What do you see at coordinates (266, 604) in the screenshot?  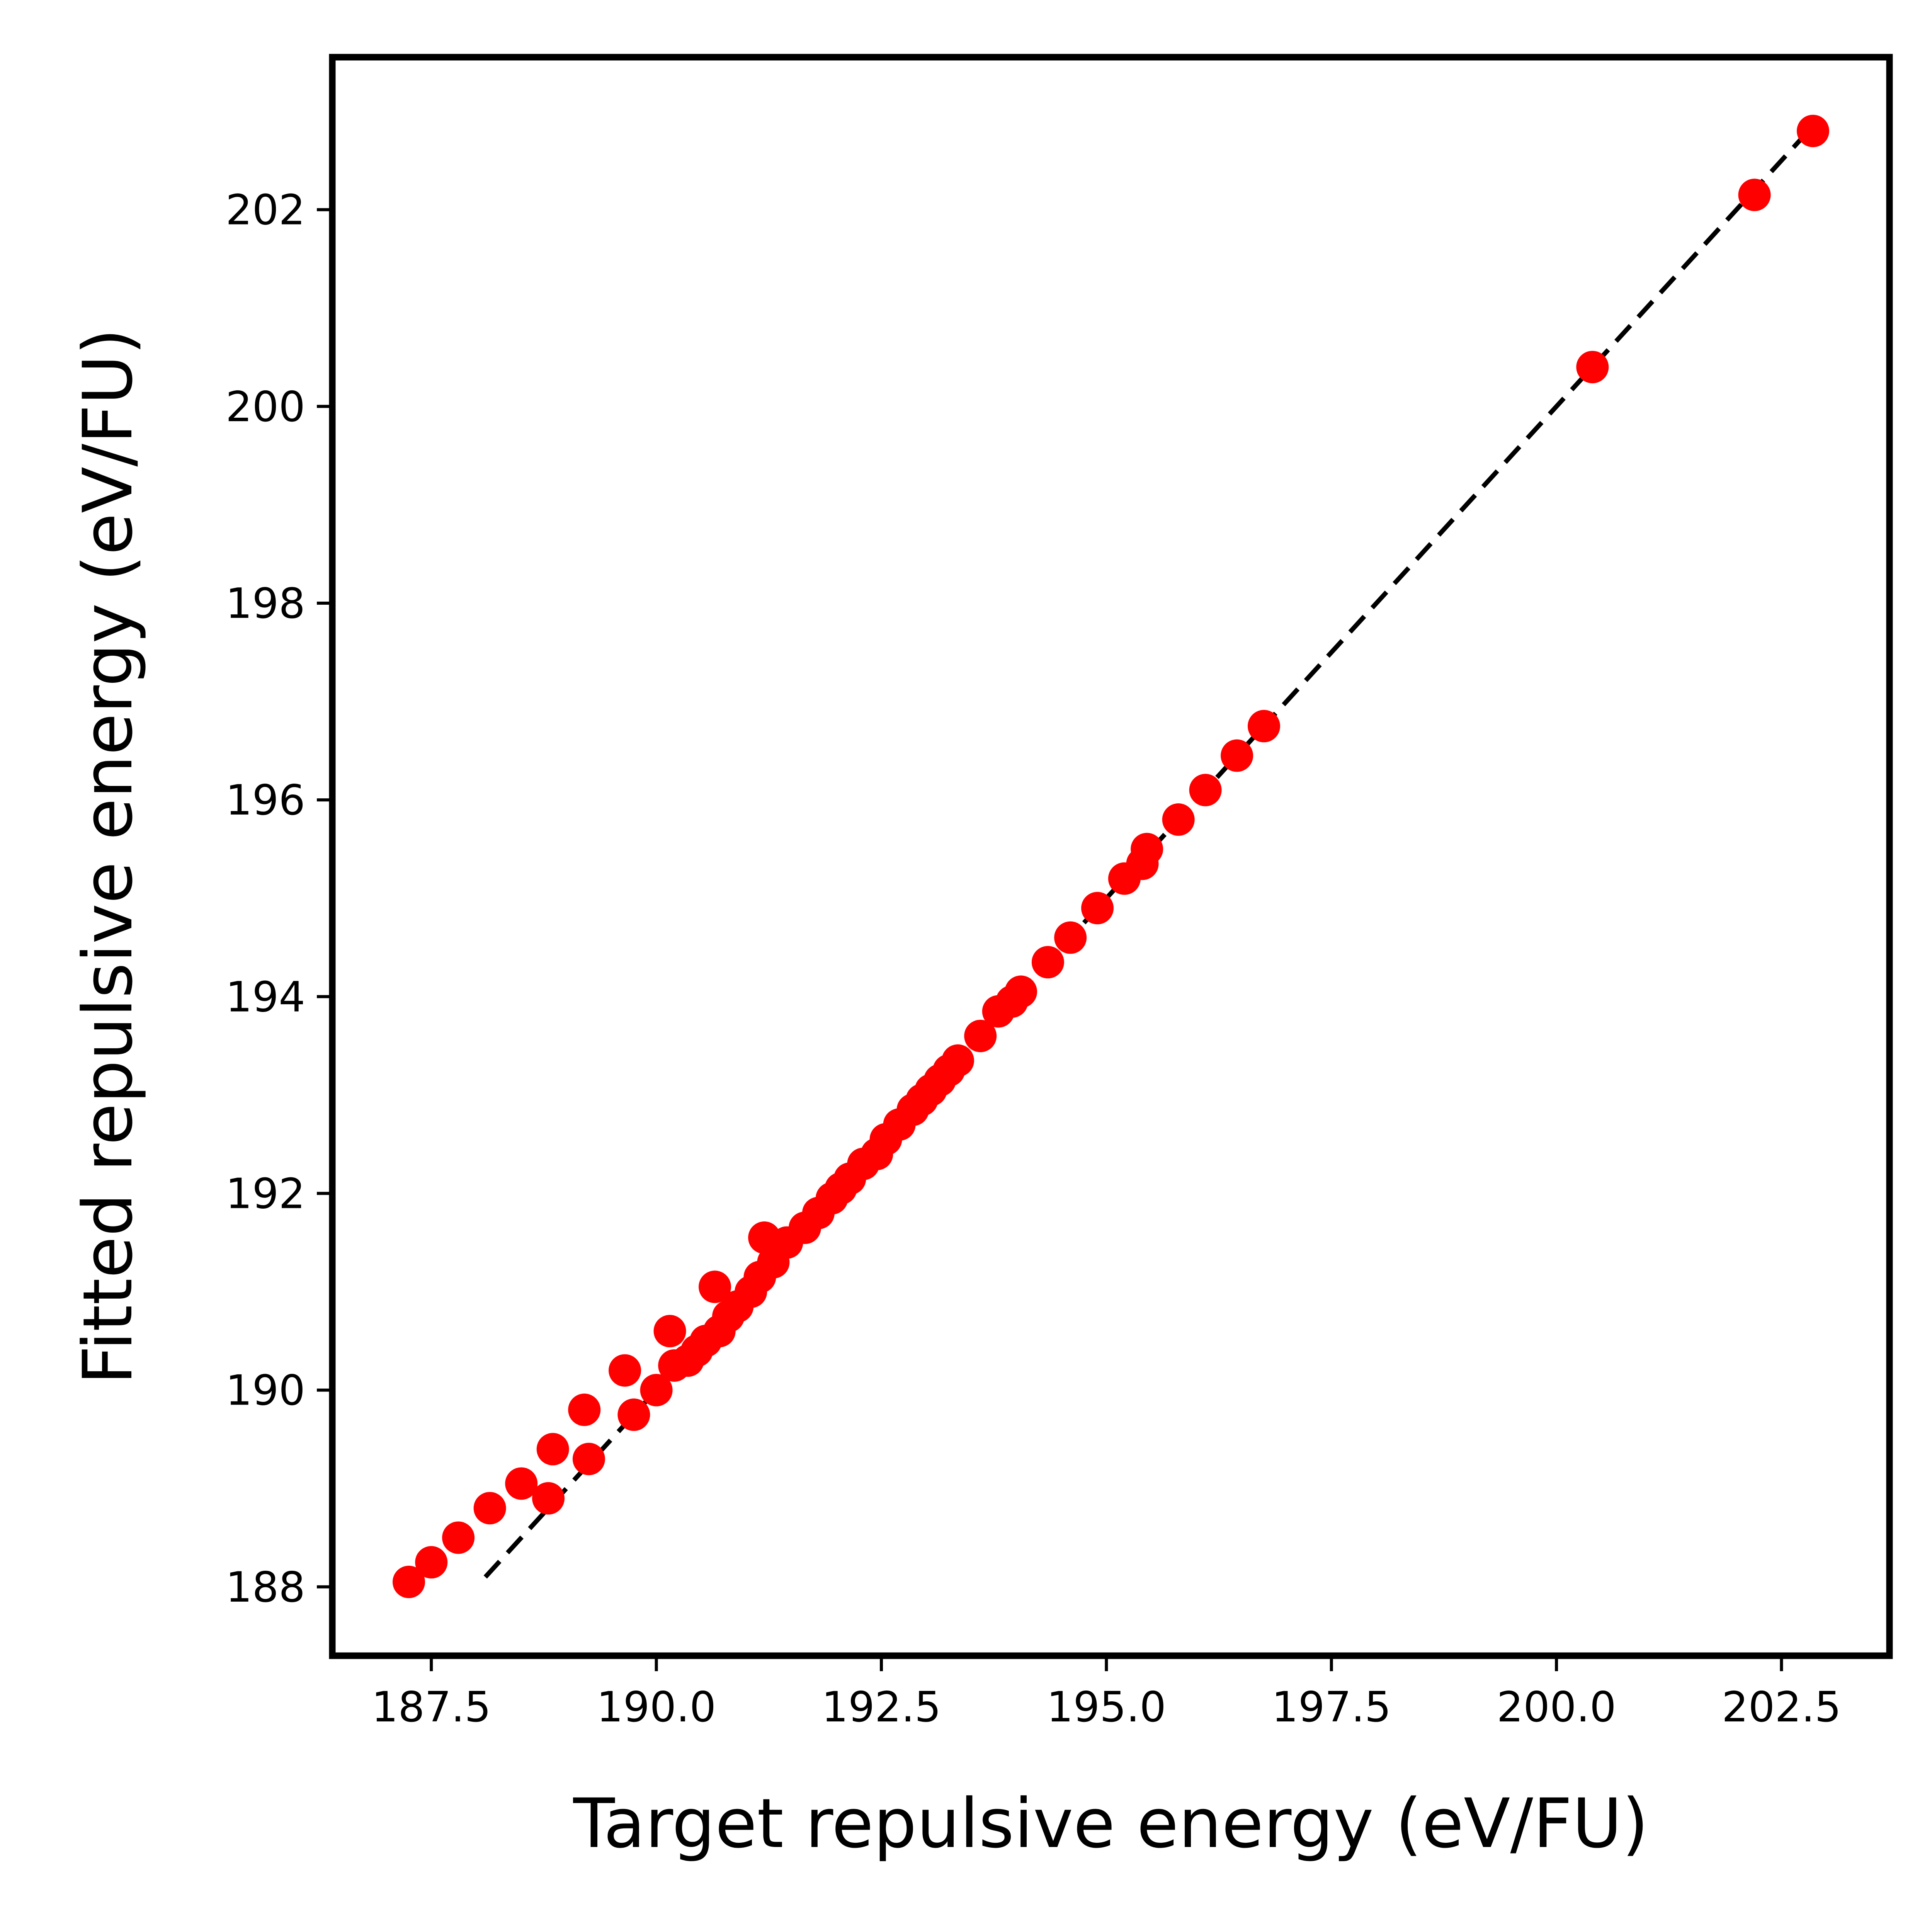 I see `y-tick-label: 198` at bounding box center [266, 604].